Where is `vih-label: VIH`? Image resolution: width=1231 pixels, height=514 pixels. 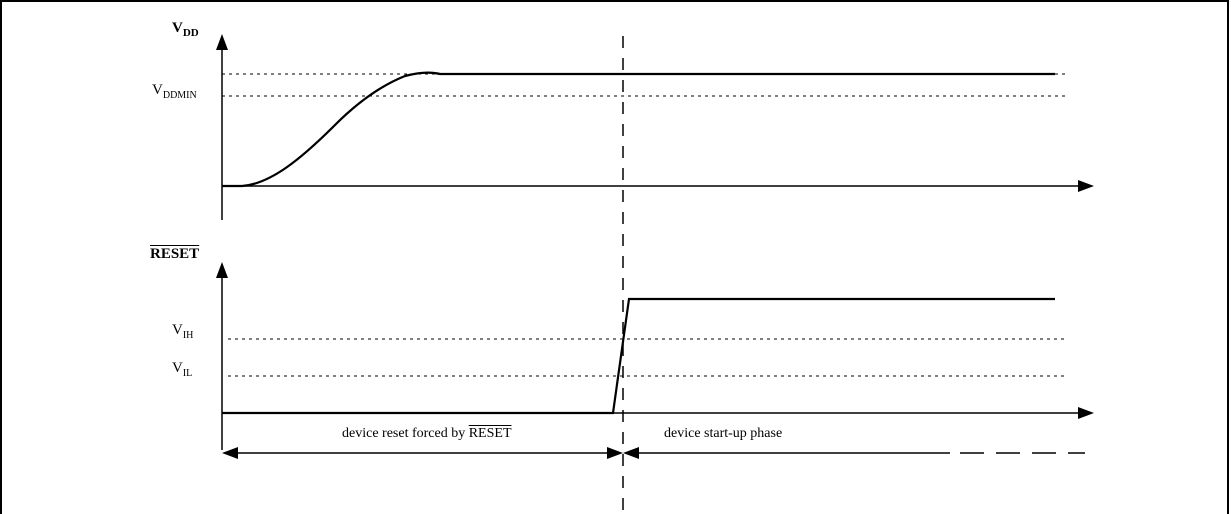 vih-label: VIH is located at coordinates (182, 331).